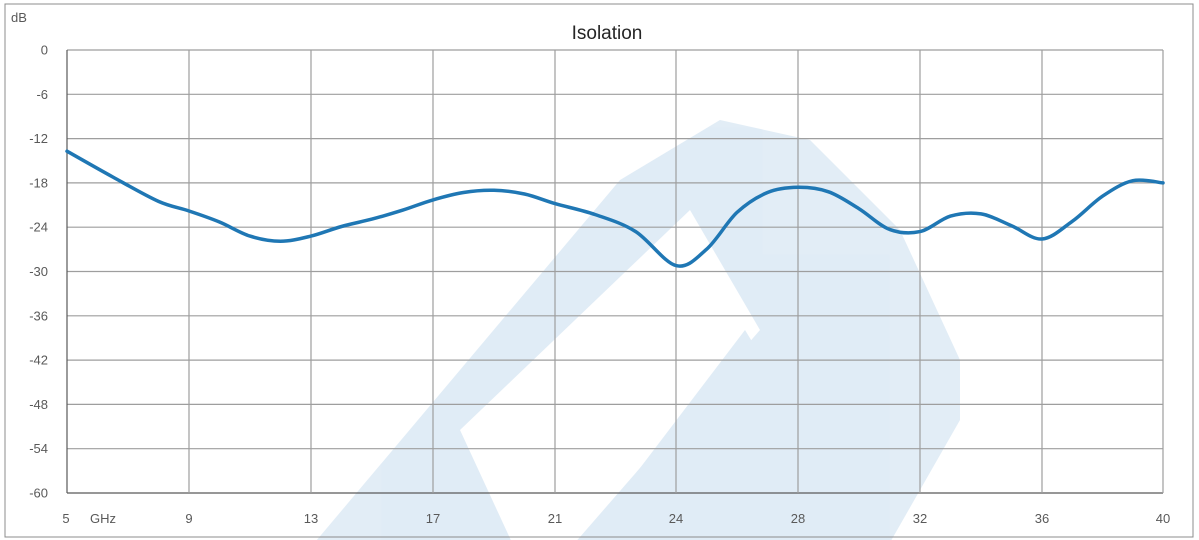 This screenshot has width=1199, height=540. I want to click on y-tick-label: -24, so click(38, 227).